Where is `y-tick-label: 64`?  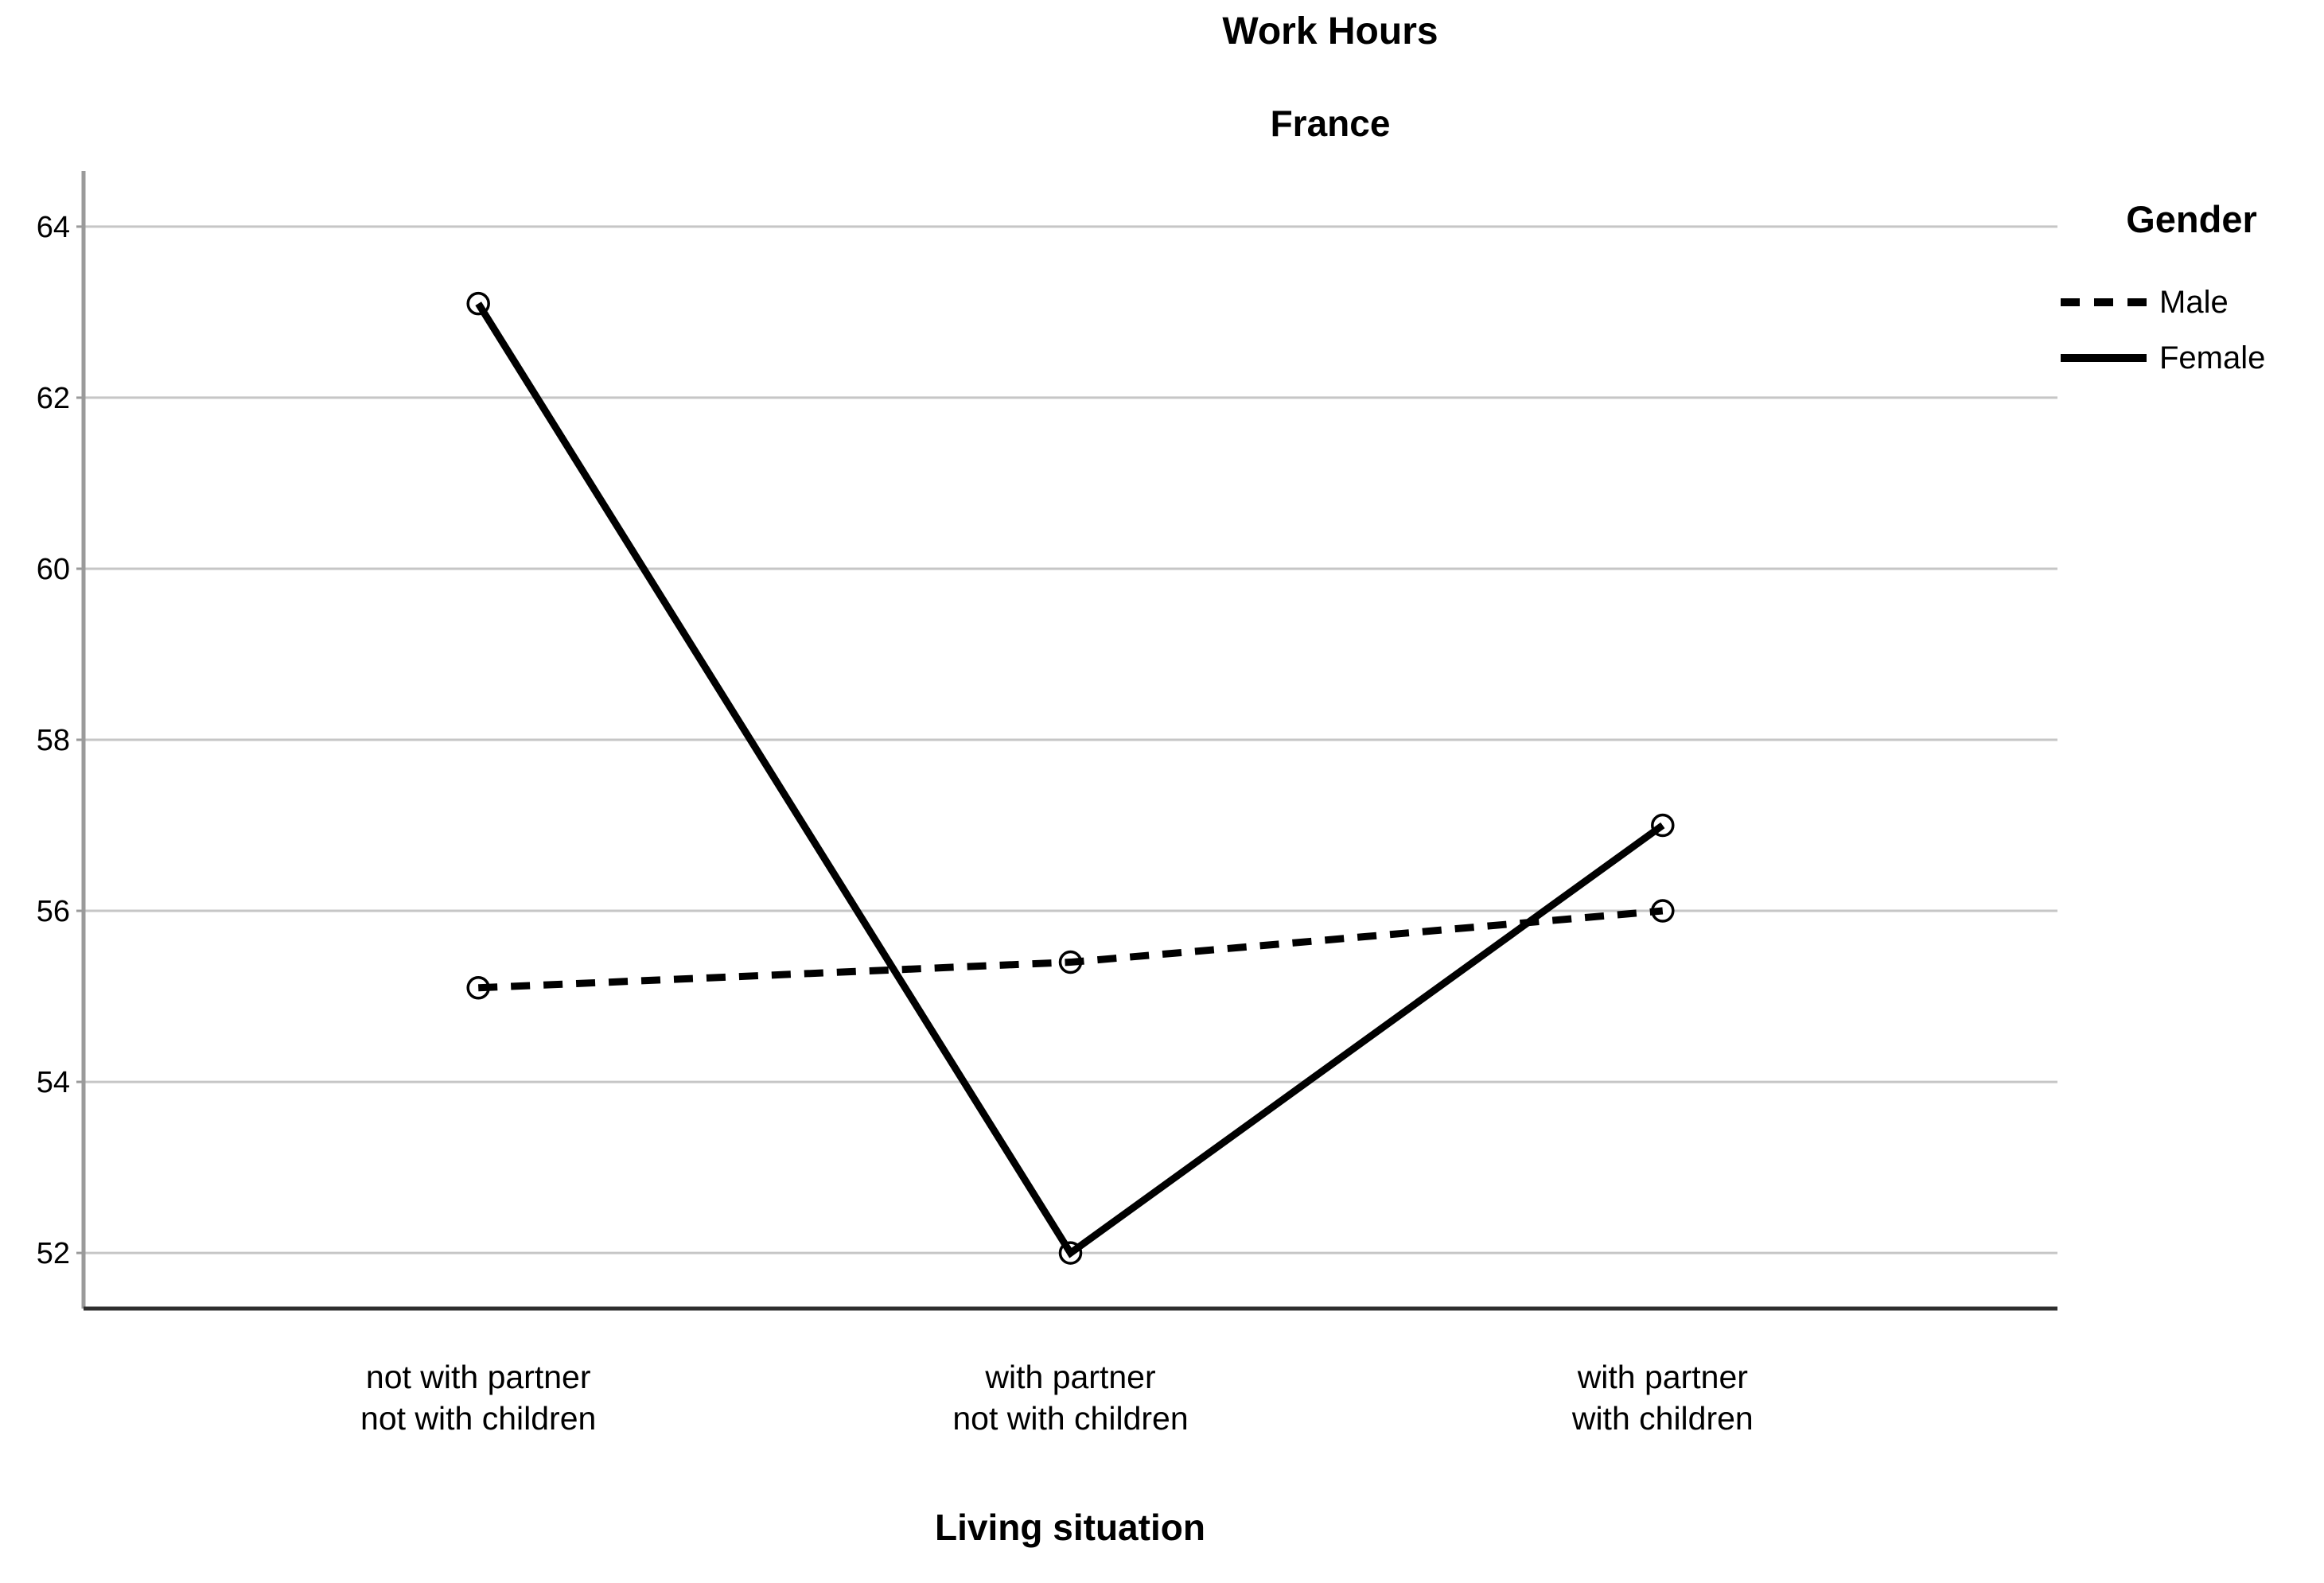 y-tick-label: 64 is located at coordinates (53, 228).